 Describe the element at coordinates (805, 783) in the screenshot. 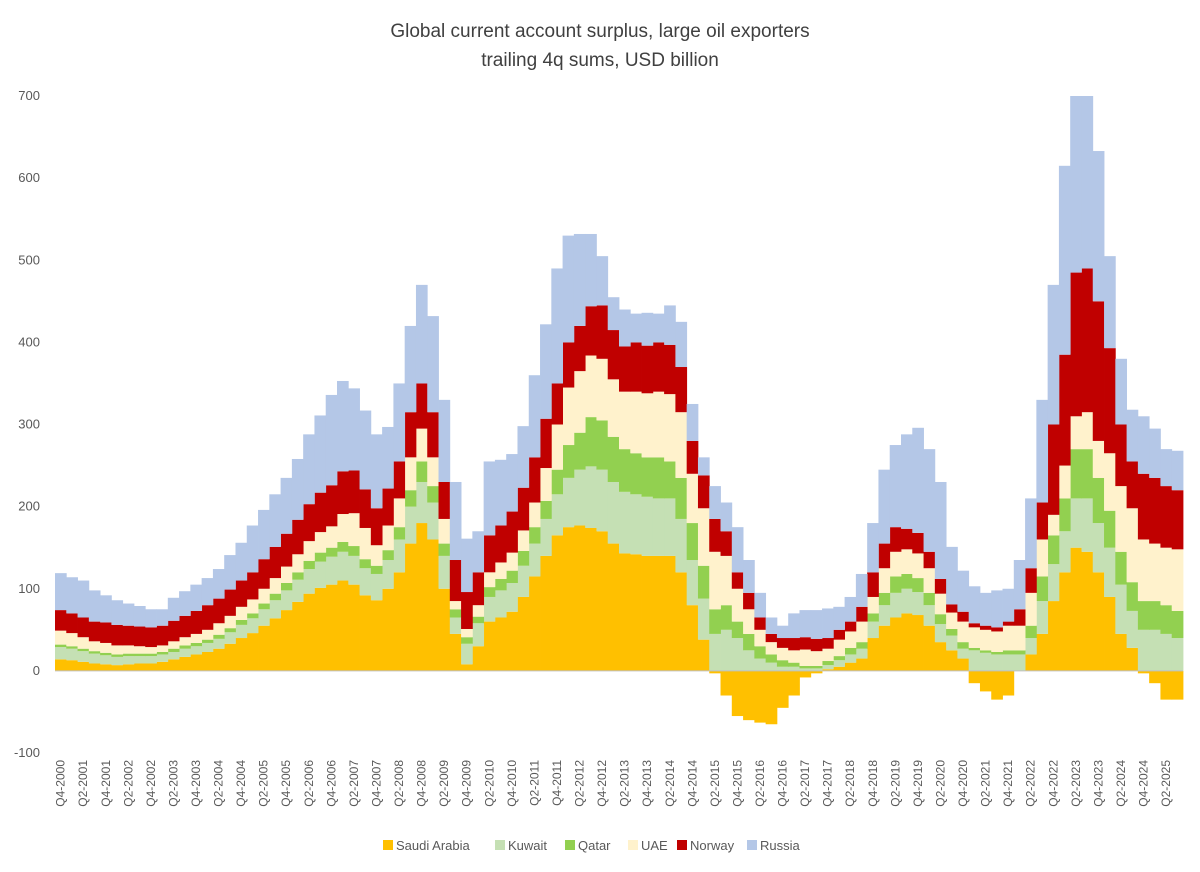

I see `x-tick-label: Q2-2017` at that location.